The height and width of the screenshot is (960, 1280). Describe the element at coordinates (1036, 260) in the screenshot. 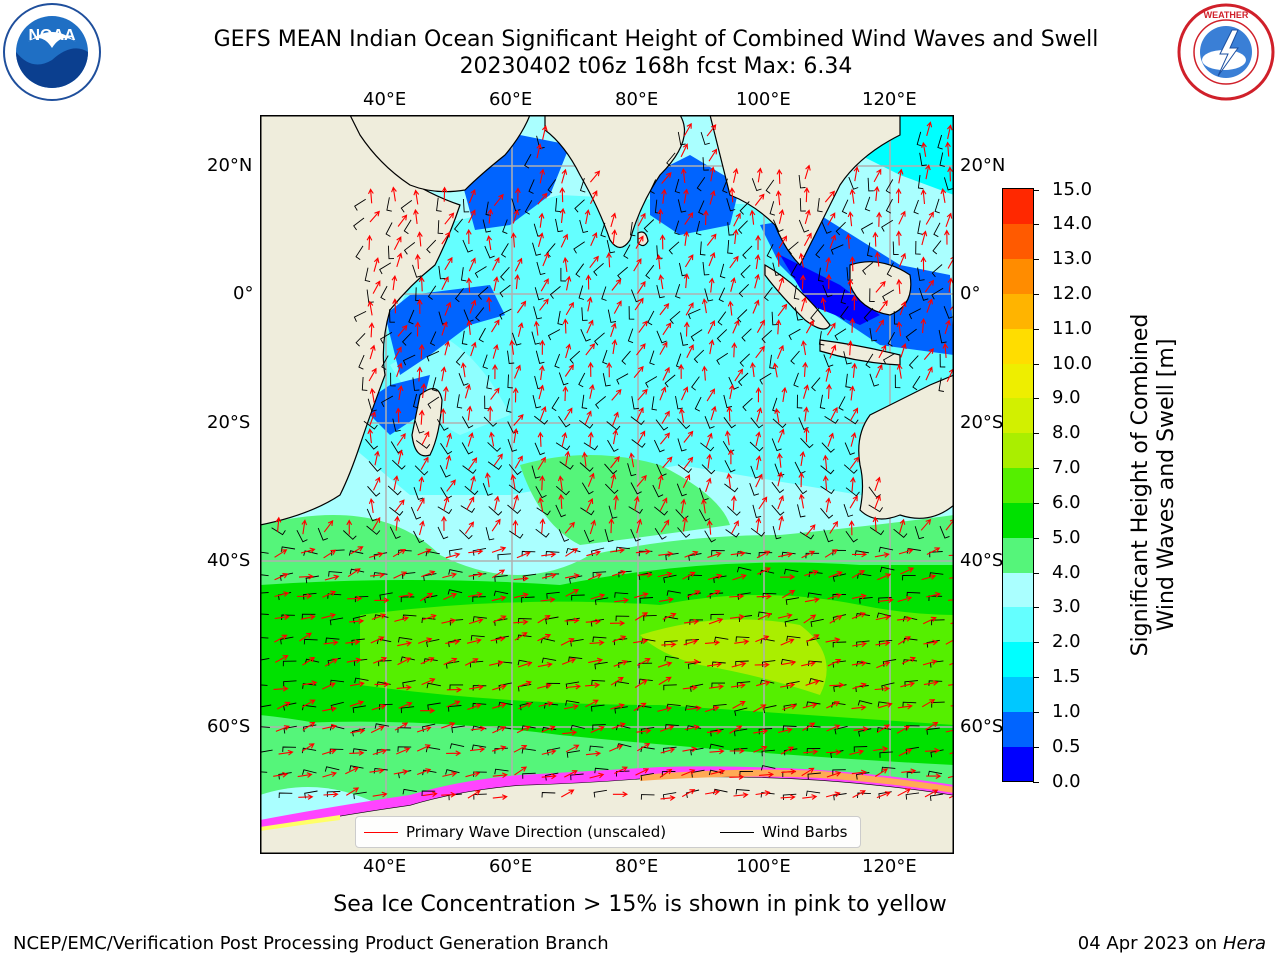

I see `colorbar-tick` at that location.